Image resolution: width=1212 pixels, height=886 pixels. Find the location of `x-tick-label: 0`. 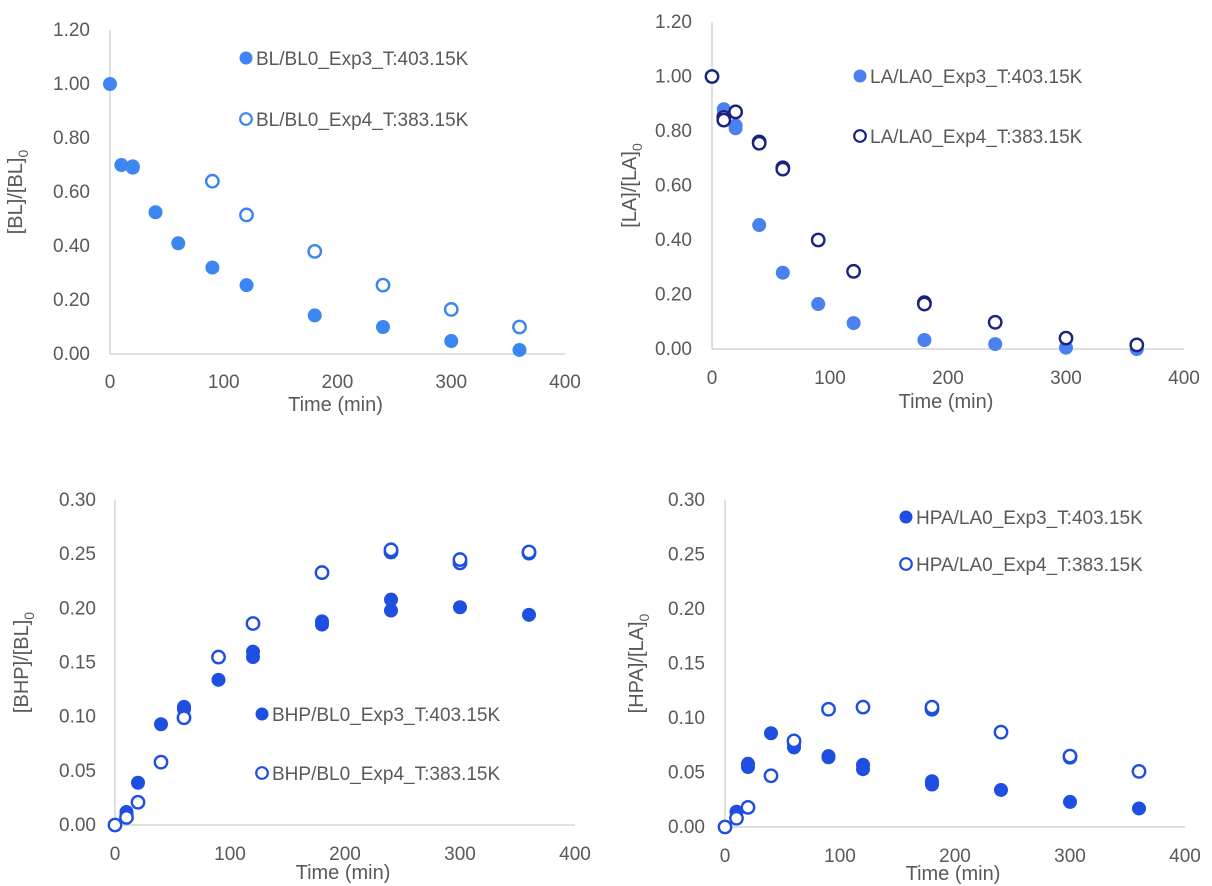

x-tick-label: 0 is located at coordinates (115, 854).